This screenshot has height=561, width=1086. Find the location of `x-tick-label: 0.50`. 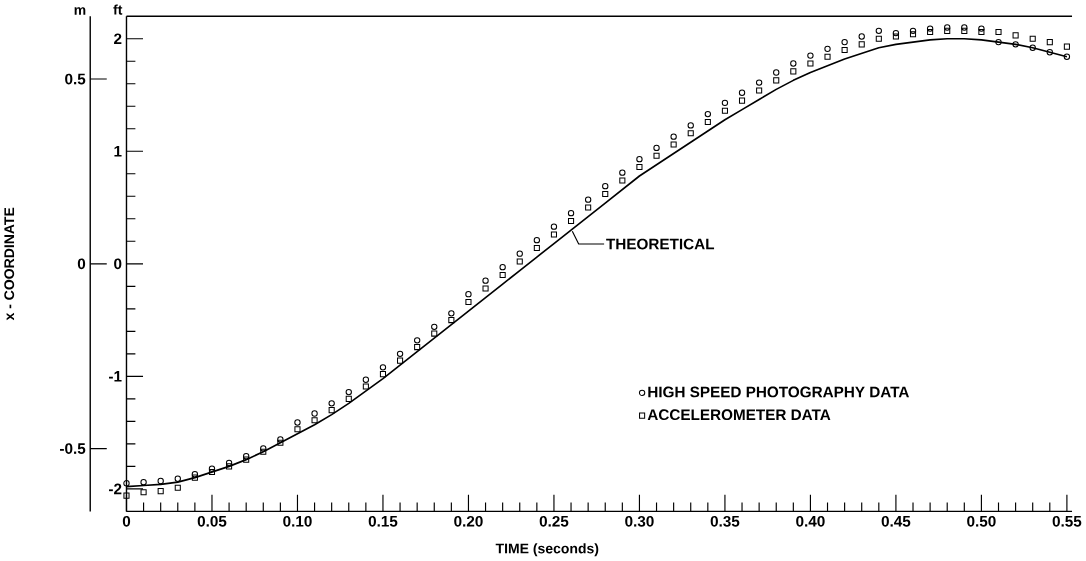

x-tick-label: 0.50 is located at coordinates (981, 521).